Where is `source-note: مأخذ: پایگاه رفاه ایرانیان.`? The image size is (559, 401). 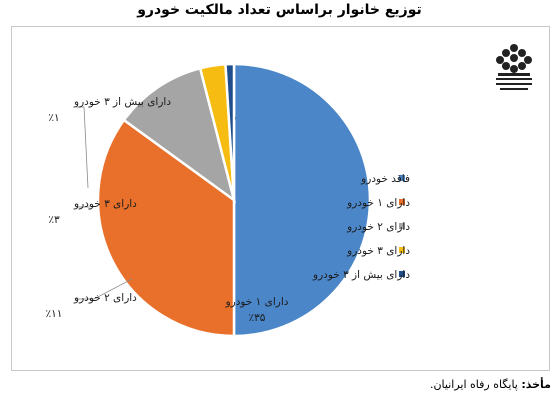 source-note: مأخذ: پایگاه رفاه ایرانیان. is located at coordinates (490, 384).